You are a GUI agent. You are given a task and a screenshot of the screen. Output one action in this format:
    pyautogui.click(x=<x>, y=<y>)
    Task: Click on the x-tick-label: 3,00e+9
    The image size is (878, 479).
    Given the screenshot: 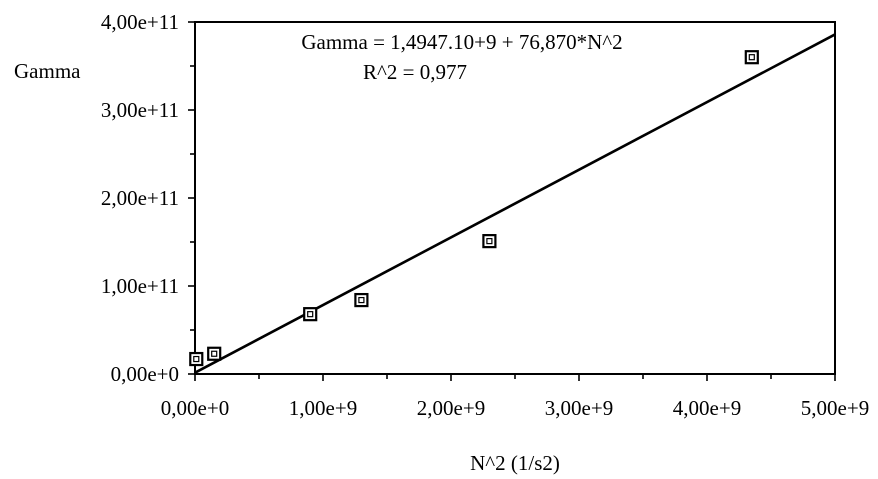 What is the action you would take?
    pyautogui.click(x=579, y=408)
    